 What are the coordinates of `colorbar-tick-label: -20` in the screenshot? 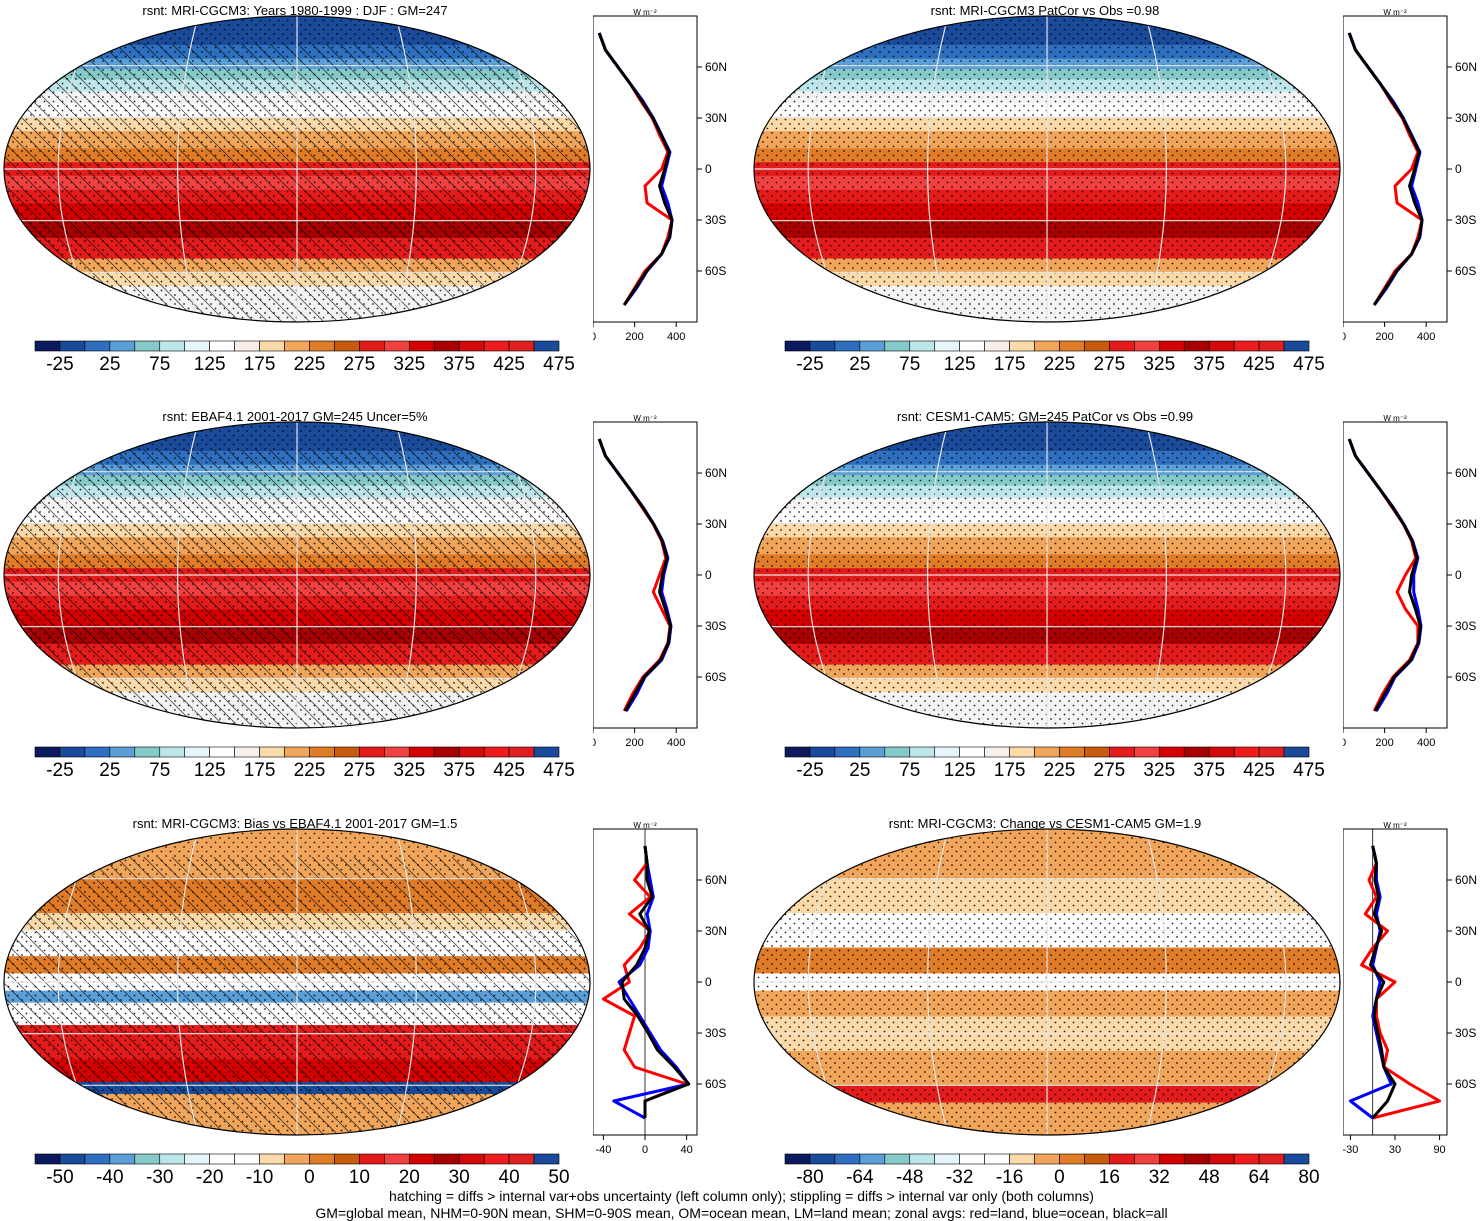 It's located at (209, 1177).